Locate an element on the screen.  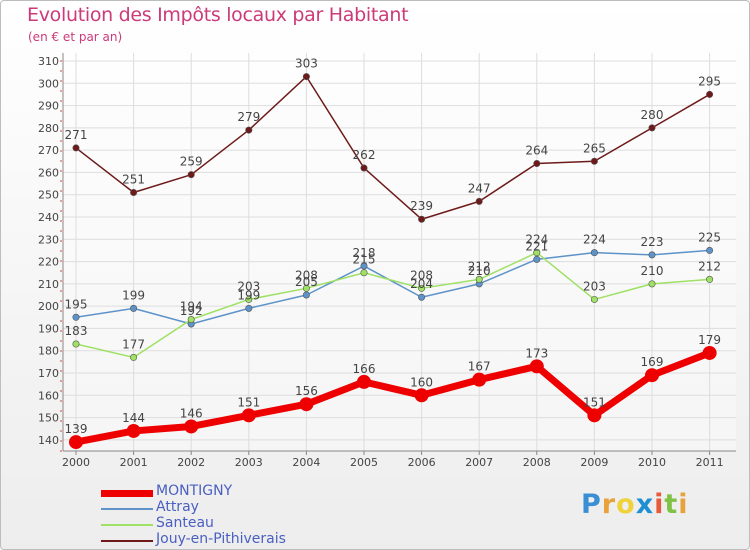
data-label: 139 is located at coordinates (76, 429).